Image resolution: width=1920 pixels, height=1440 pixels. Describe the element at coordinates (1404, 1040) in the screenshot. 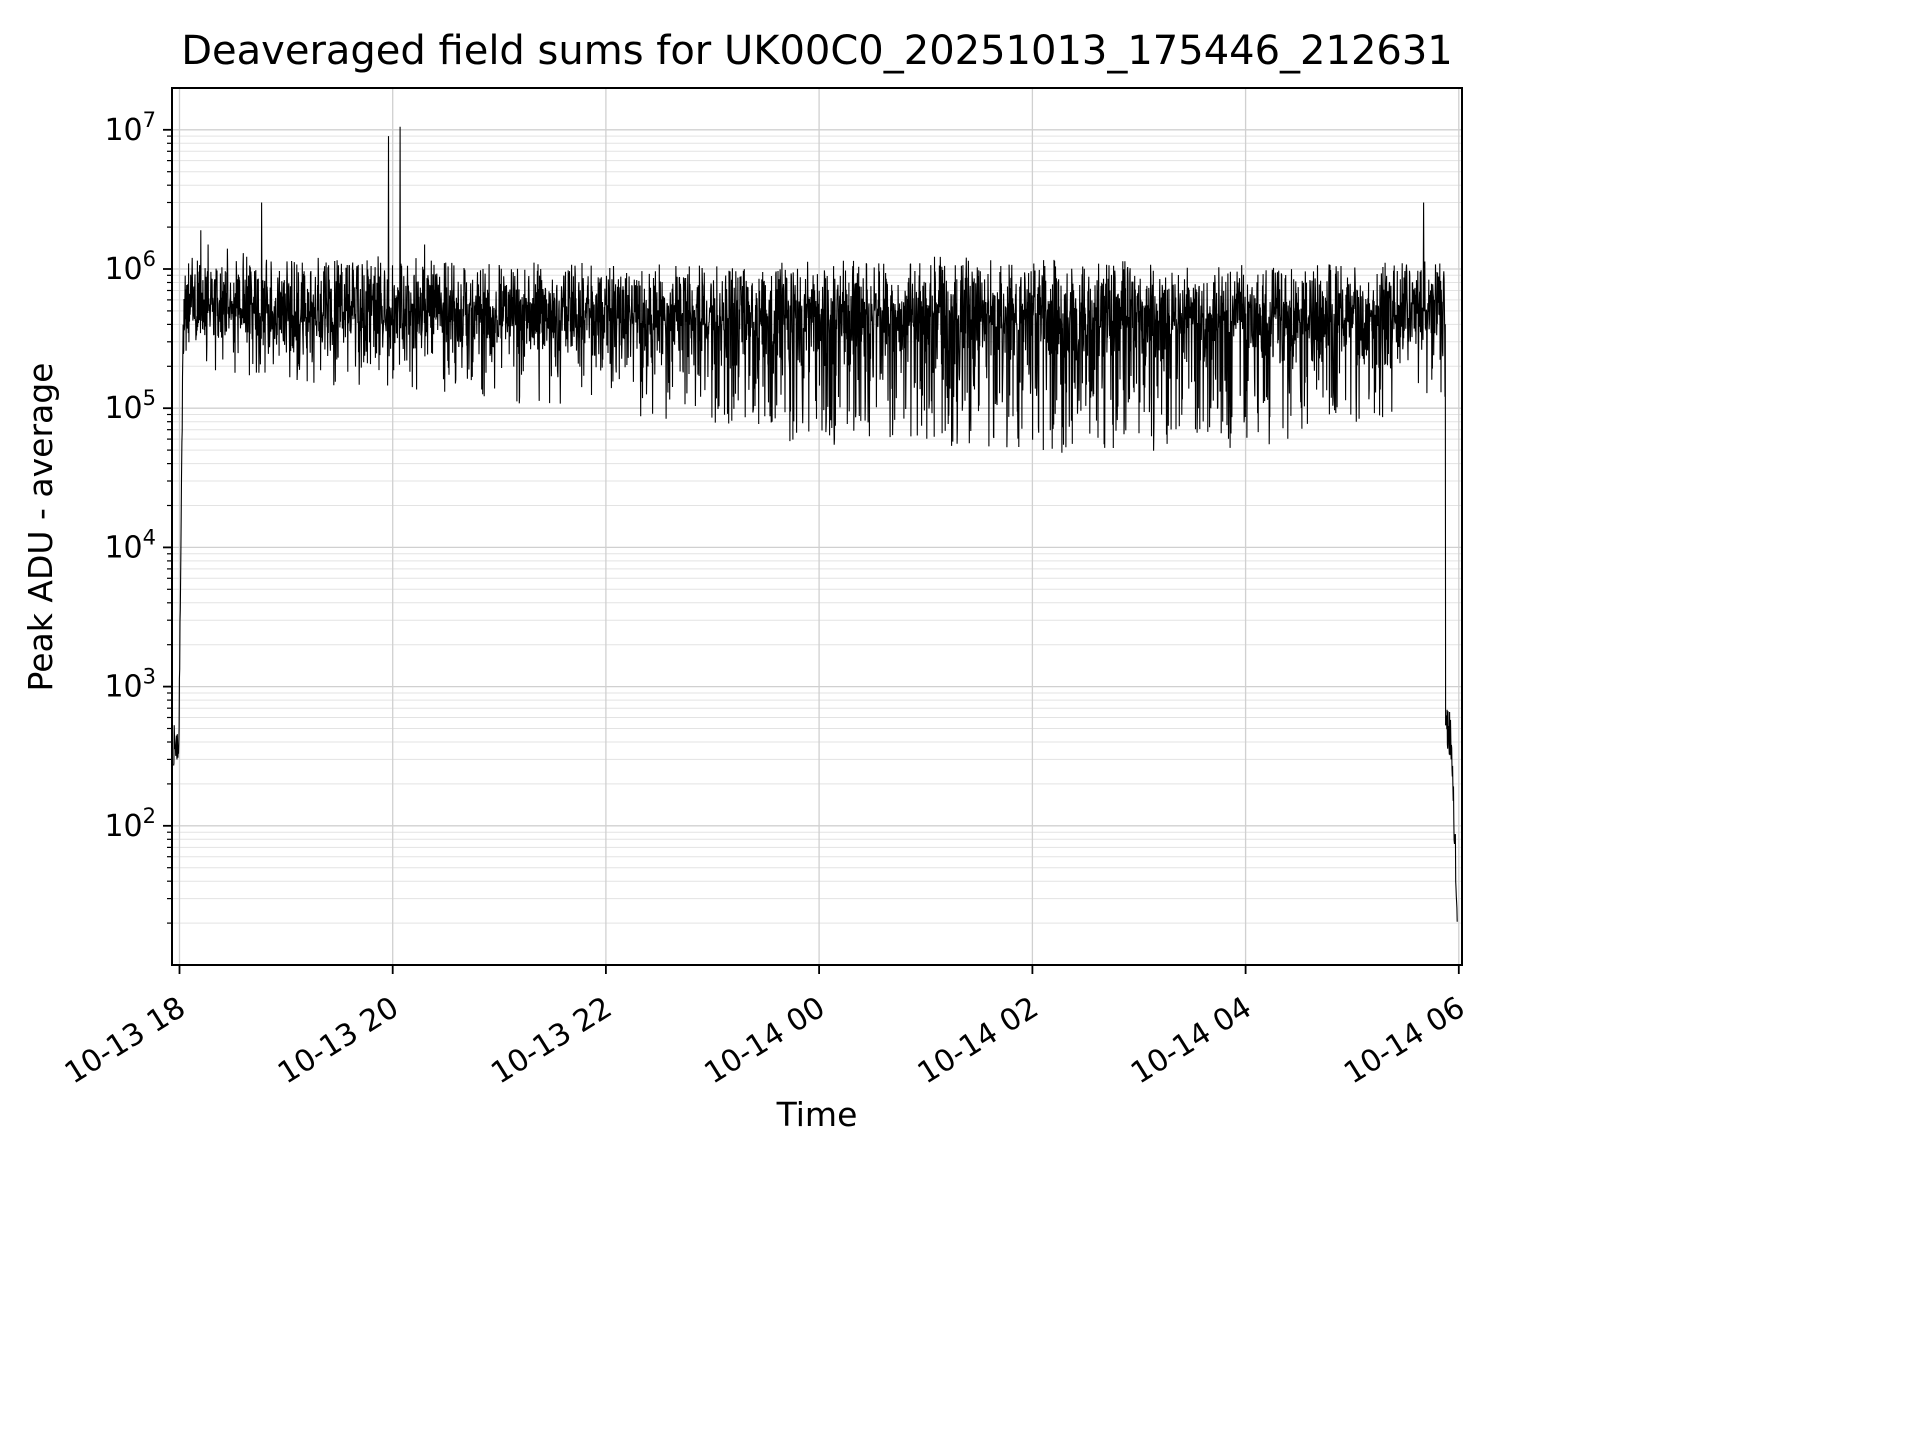

I see `x-tick-label: 10-14 06` at that location.